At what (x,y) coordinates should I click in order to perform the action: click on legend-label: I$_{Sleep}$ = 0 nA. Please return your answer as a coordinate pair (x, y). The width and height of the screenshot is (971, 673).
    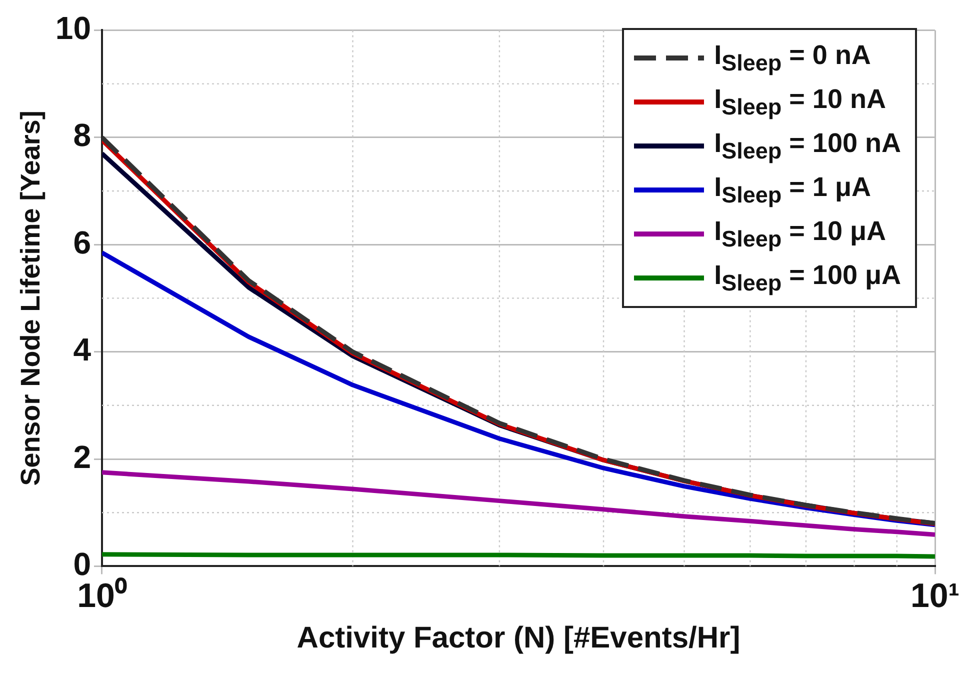
    Looking at the image, I should click on (792, 58).